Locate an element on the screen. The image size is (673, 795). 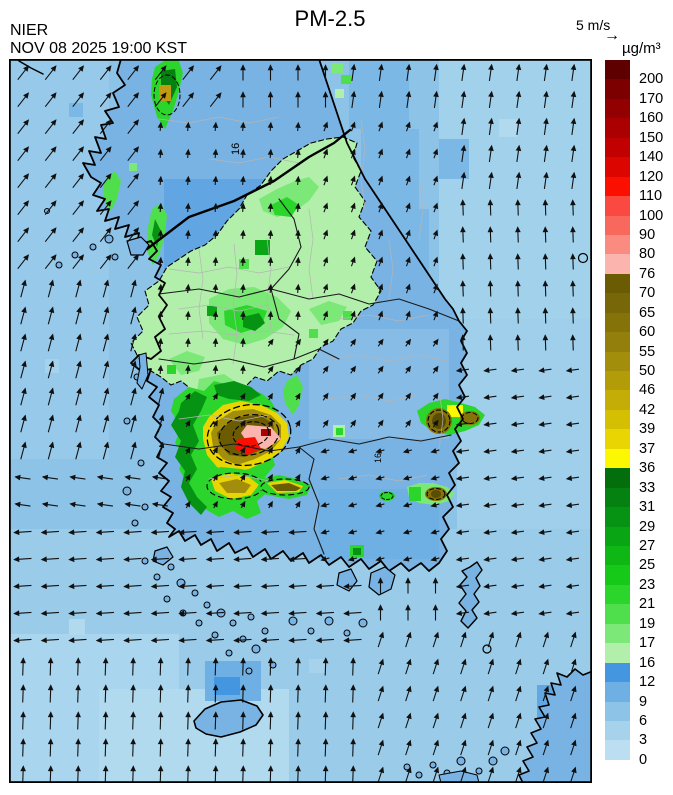
colorbar-tick-label: 6 is located at coordinates (643, 720).